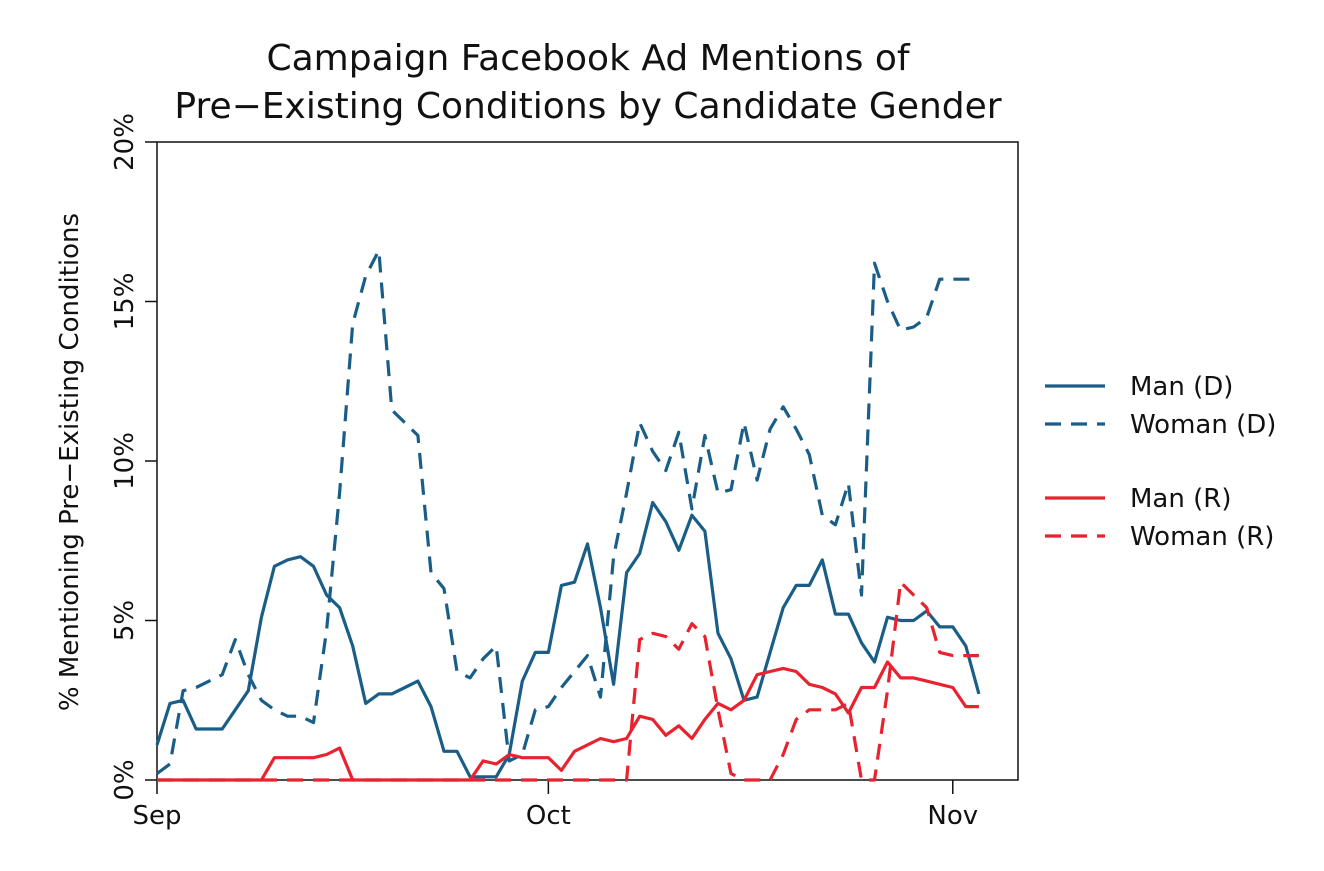 The height and width of the screenshot is (871, 1324). What do you see at coordinates (1181, 387) in the screenshot?
I see `legend-label-man-d: Man (D)` at bounding box center [1181, 387].